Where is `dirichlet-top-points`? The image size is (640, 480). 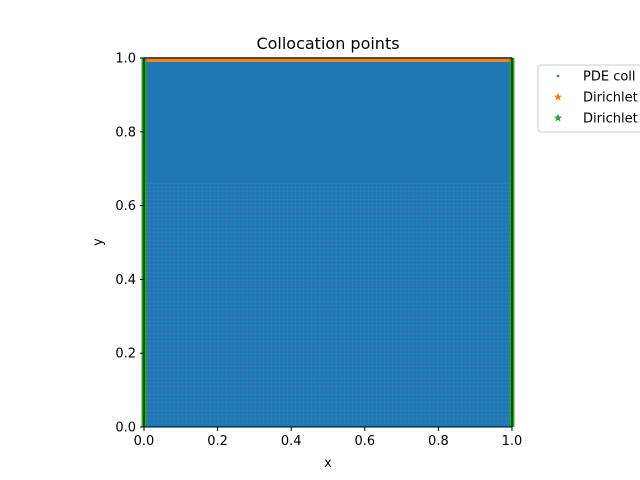
dirichlet-top-points is located at coordinates (328, 59).